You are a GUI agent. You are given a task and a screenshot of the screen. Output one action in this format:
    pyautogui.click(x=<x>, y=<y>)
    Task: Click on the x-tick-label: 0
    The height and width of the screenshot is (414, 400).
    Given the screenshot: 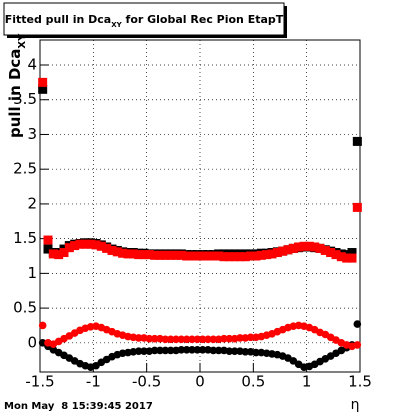 What is the action you would take?
    pyautogui.click(x=200, y=382)
    